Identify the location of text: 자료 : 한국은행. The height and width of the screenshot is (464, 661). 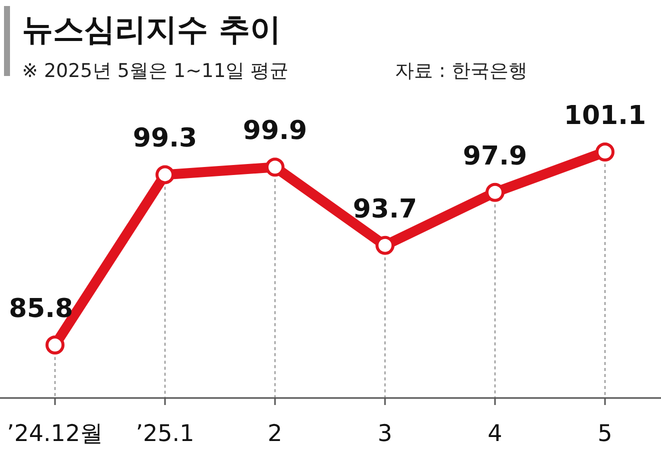
(461, 71).